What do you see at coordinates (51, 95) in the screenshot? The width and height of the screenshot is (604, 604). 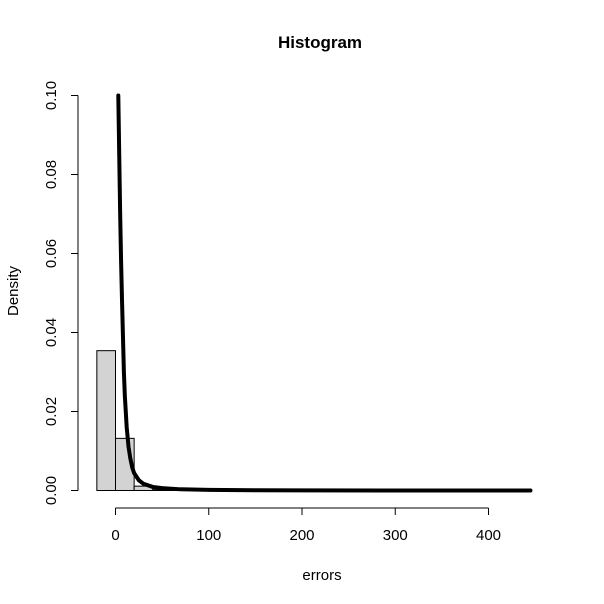 I see `y-tick-label: 0.10` at bounding box center [51, 95].